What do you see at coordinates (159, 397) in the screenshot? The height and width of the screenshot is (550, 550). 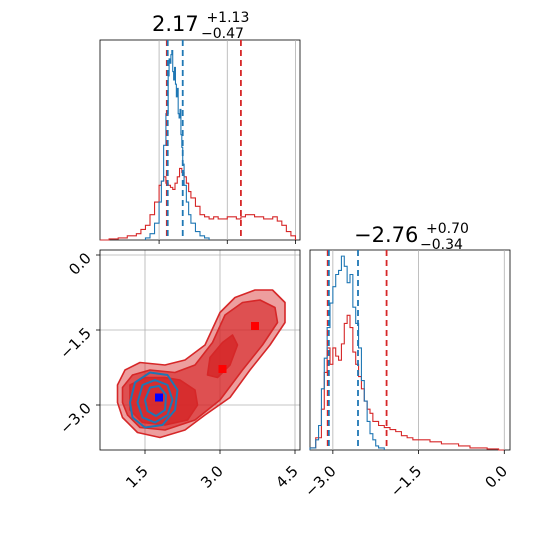 I see `joint-blue-marker` at bounding box center [159, 397].